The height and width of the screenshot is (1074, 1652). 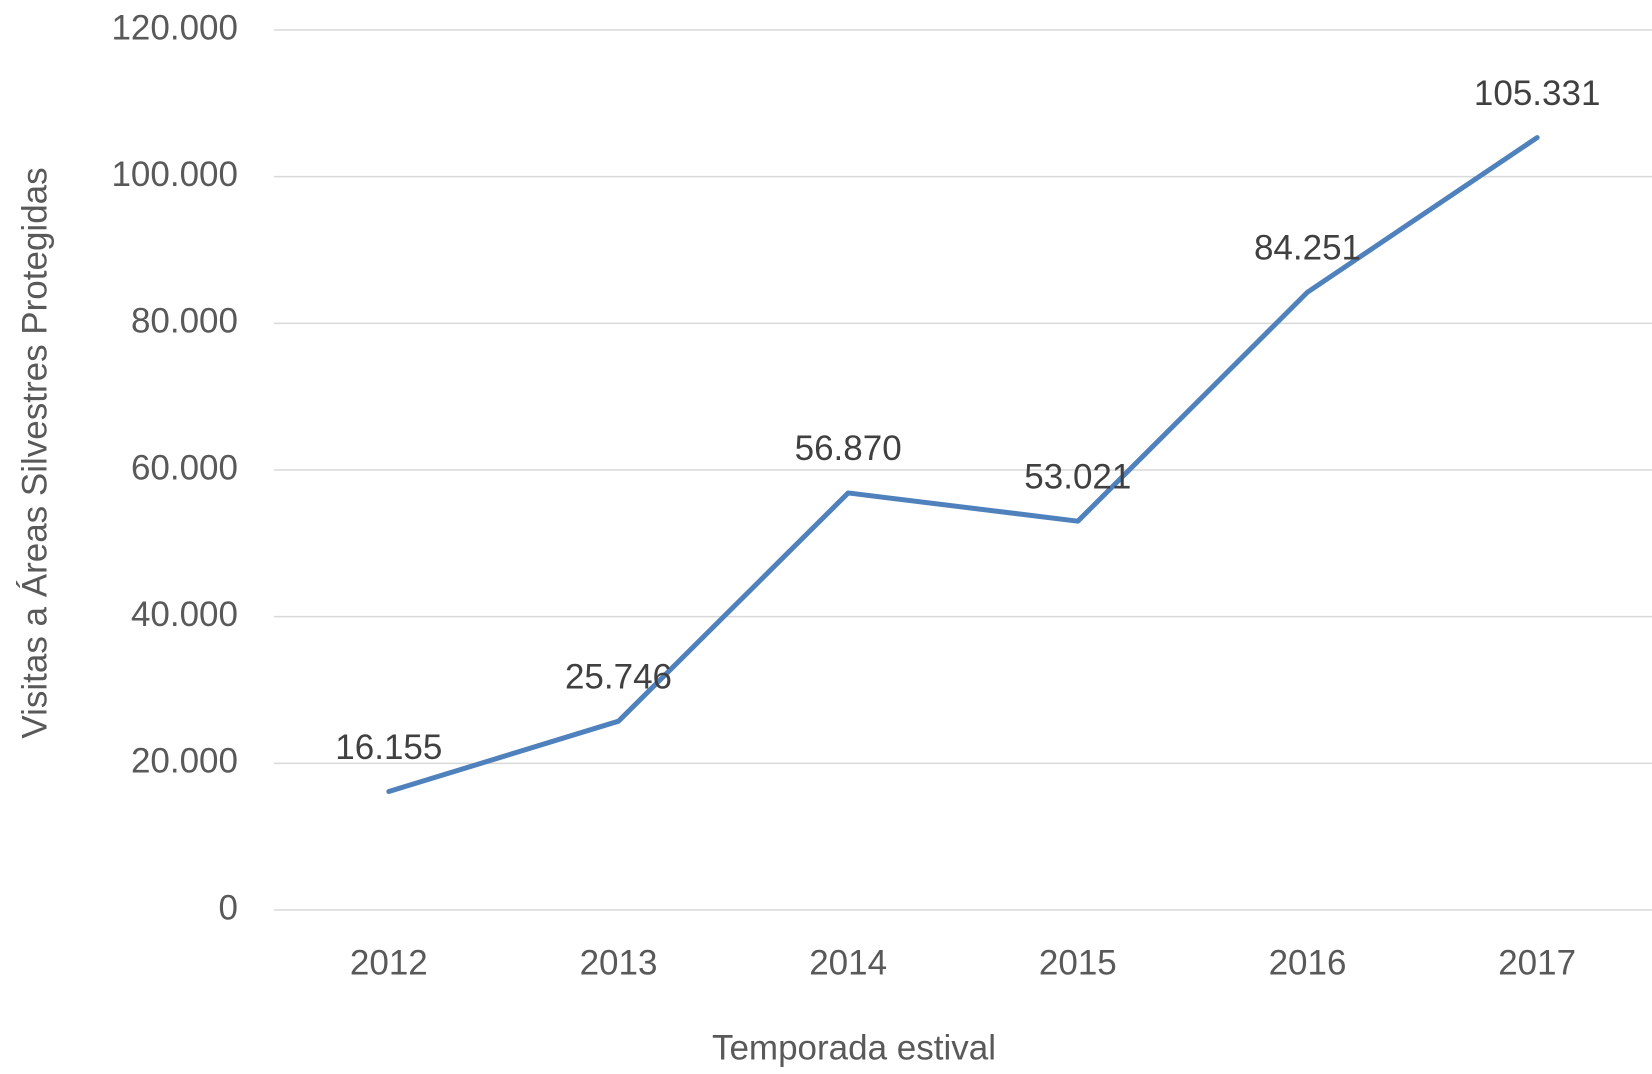 I want to click on data-label: 105.331, so click(x=1537, y=93).